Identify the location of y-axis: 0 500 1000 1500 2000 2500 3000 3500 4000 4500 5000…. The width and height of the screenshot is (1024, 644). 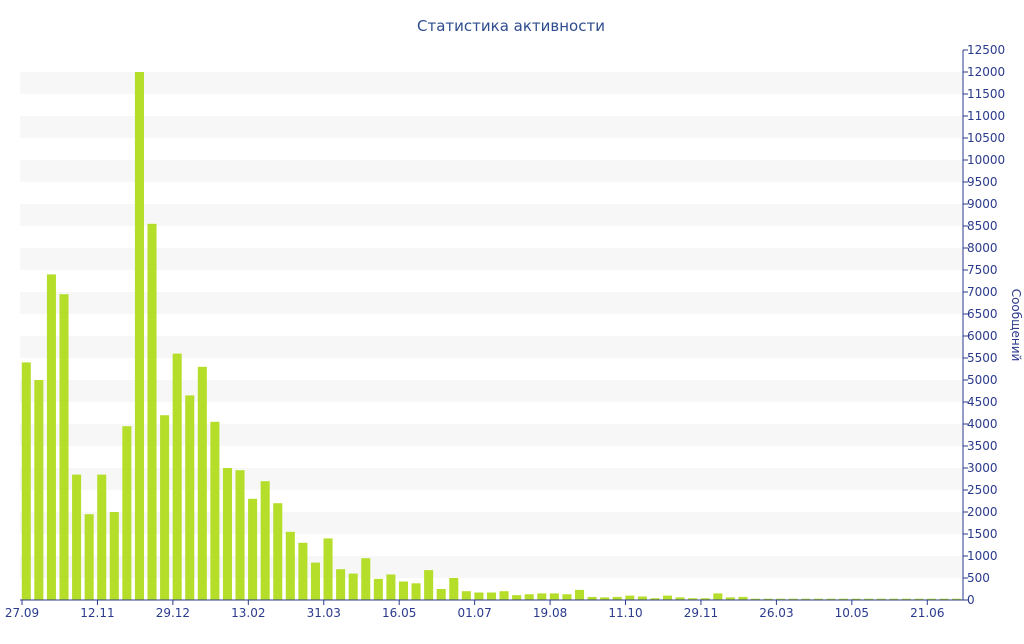
(983, 325).